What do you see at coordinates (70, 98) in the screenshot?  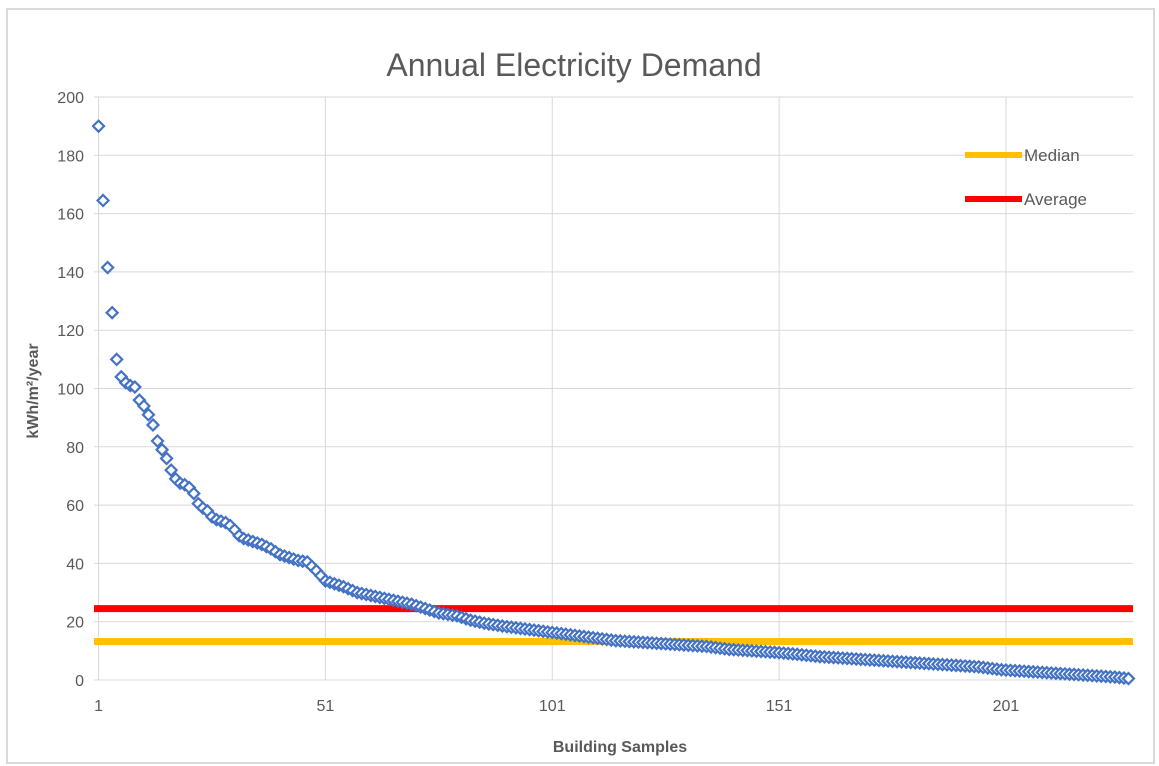 I see `y-tick-label: 200` at bounding box center [70, 98].